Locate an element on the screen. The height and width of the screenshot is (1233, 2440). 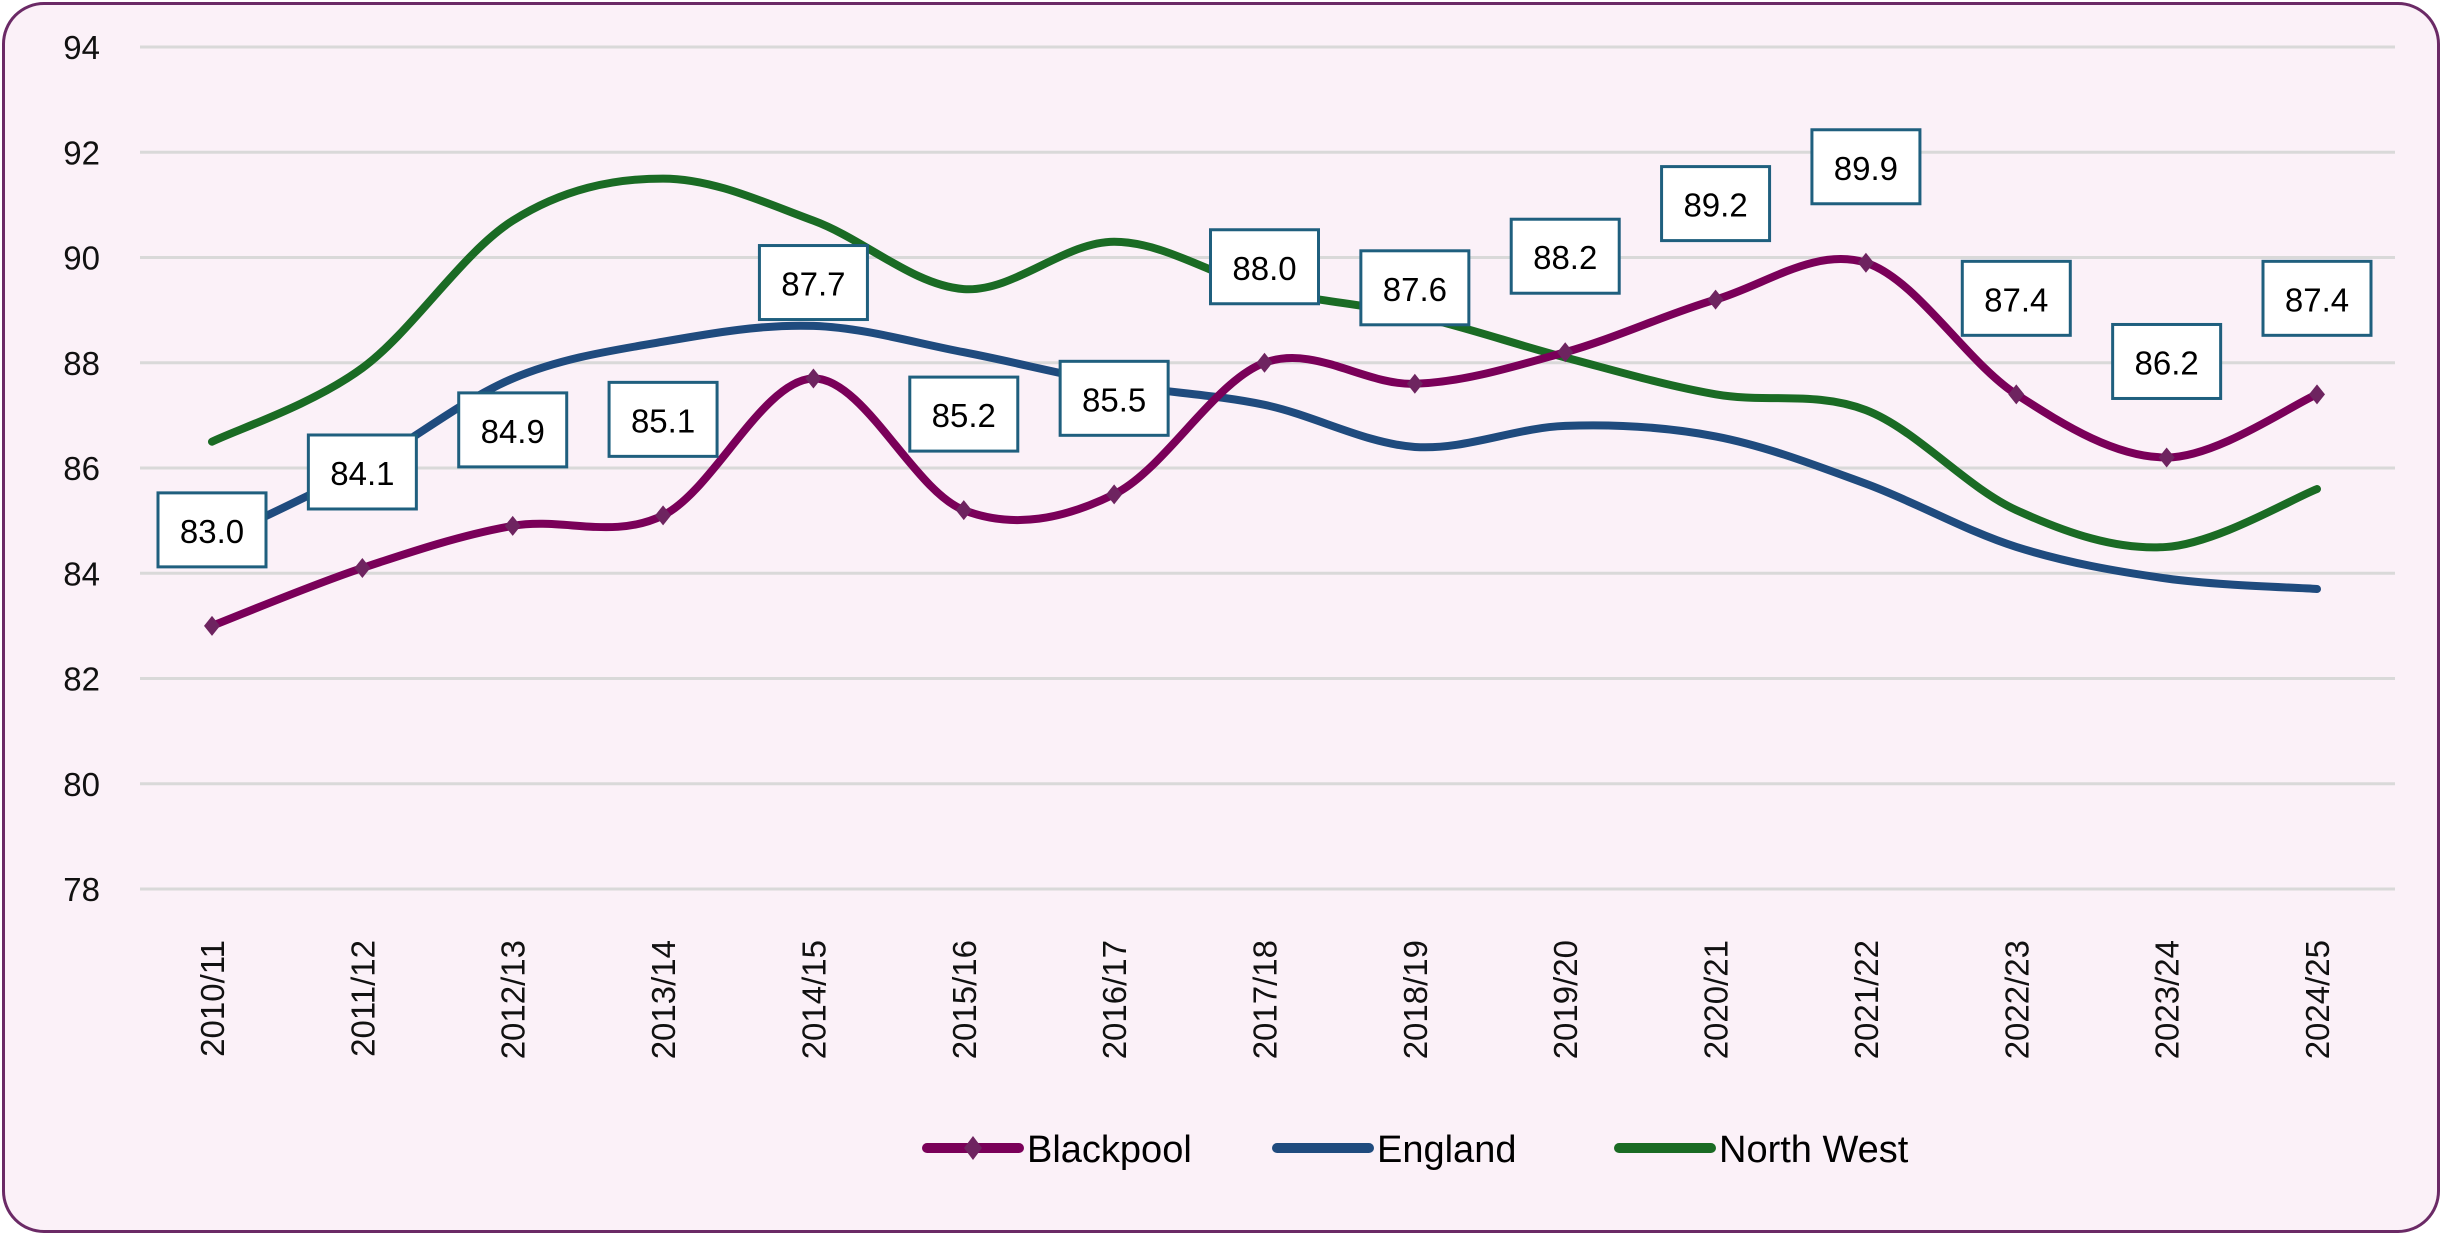
y-tick-label: 84 is located at coordinates (81, 573).